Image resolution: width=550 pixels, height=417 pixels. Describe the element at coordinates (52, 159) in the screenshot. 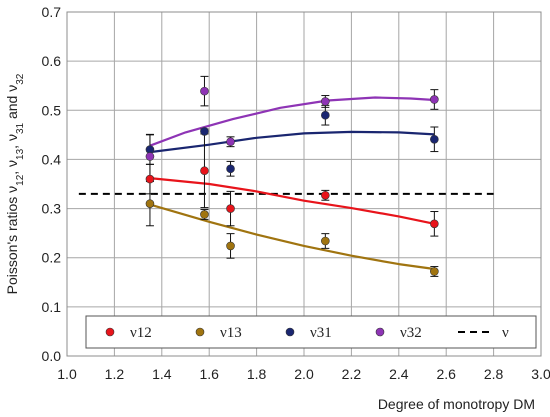

I see `y-tick-label: 0.4` at that location.